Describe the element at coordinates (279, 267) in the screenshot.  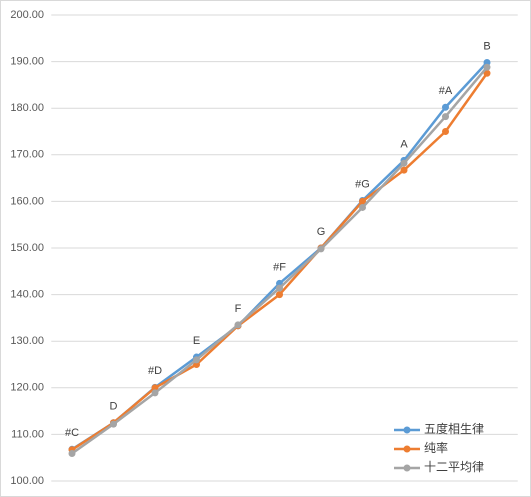
I see `category-label: #F` at that location.